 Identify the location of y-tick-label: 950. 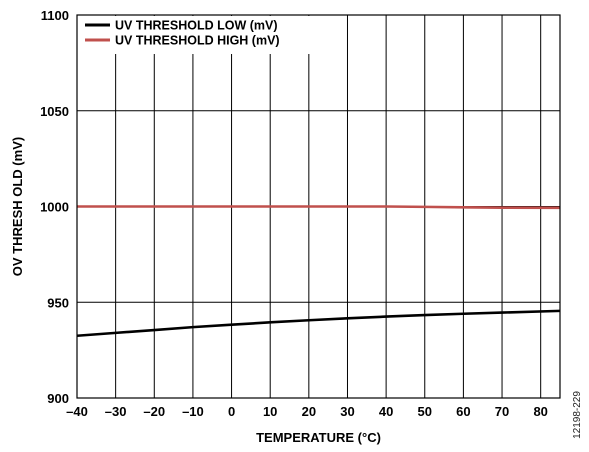
(58, 302).